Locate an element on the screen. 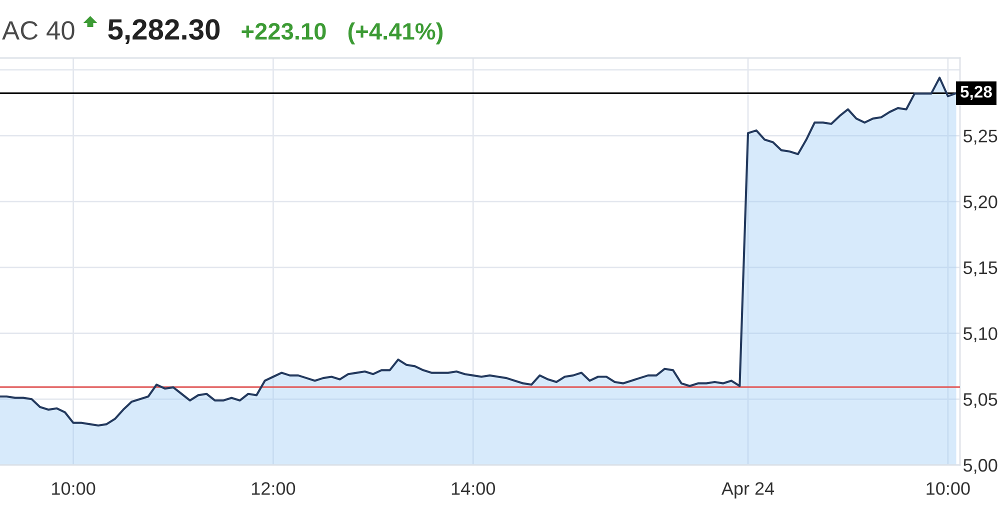  text: +223.10 is located at coordinates (284, 31).